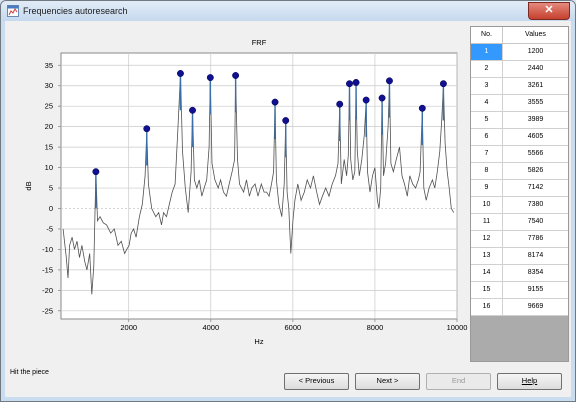 The width and height of the screenshot is (576, 402). Describe the element at coordinates (487, 86) in the screenshot. I see `row-number: 3` at that location.